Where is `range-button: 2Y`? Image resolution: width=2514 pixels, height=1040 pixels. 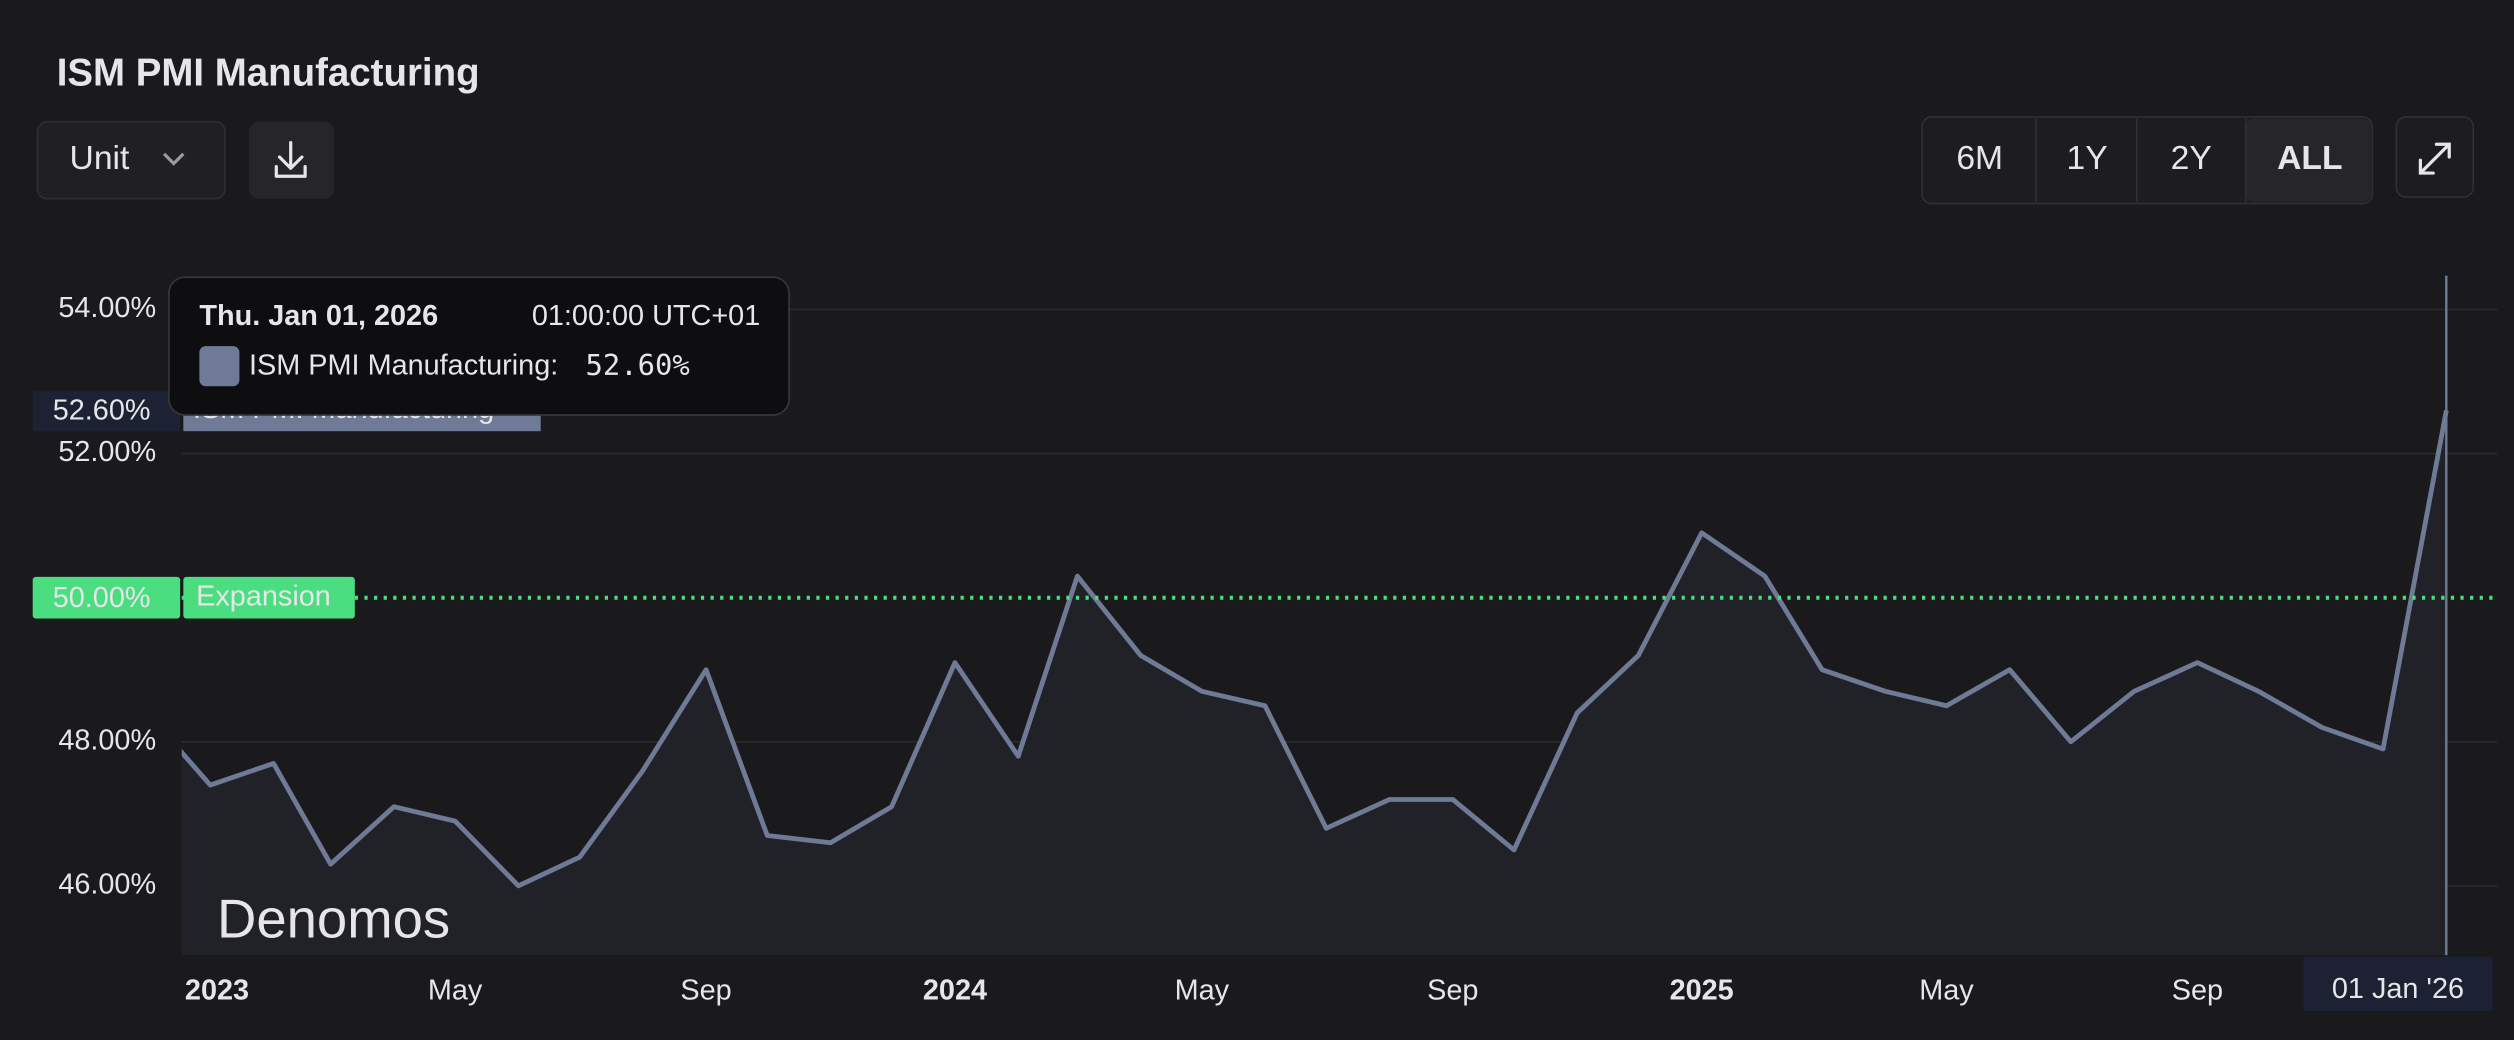
range-button: 2Y is located at coordinates (2191, 158).